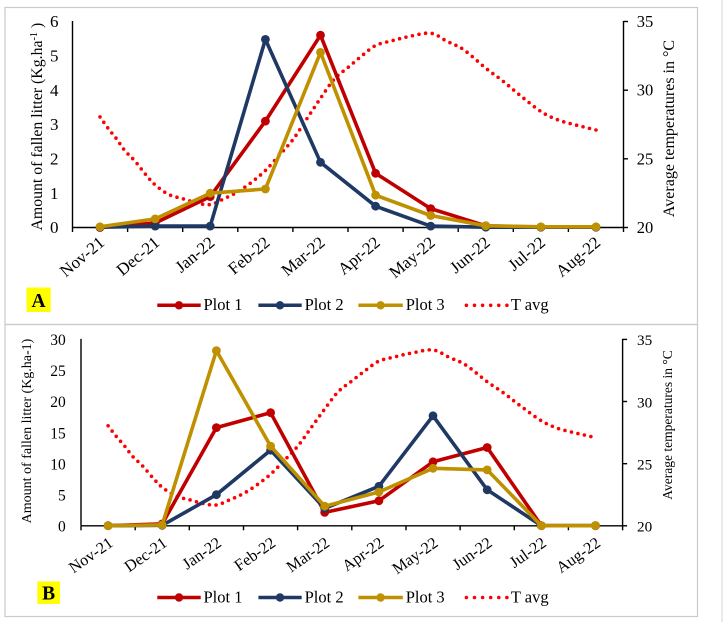  Describe the element at coordinates (54, 21) in the screenshot. I see `svg-text: 6` at that location.